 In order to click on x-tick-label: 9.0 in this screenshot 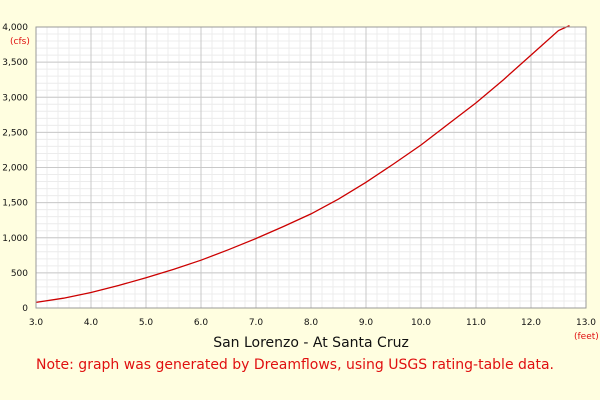, I will do `click(366, 323)`.